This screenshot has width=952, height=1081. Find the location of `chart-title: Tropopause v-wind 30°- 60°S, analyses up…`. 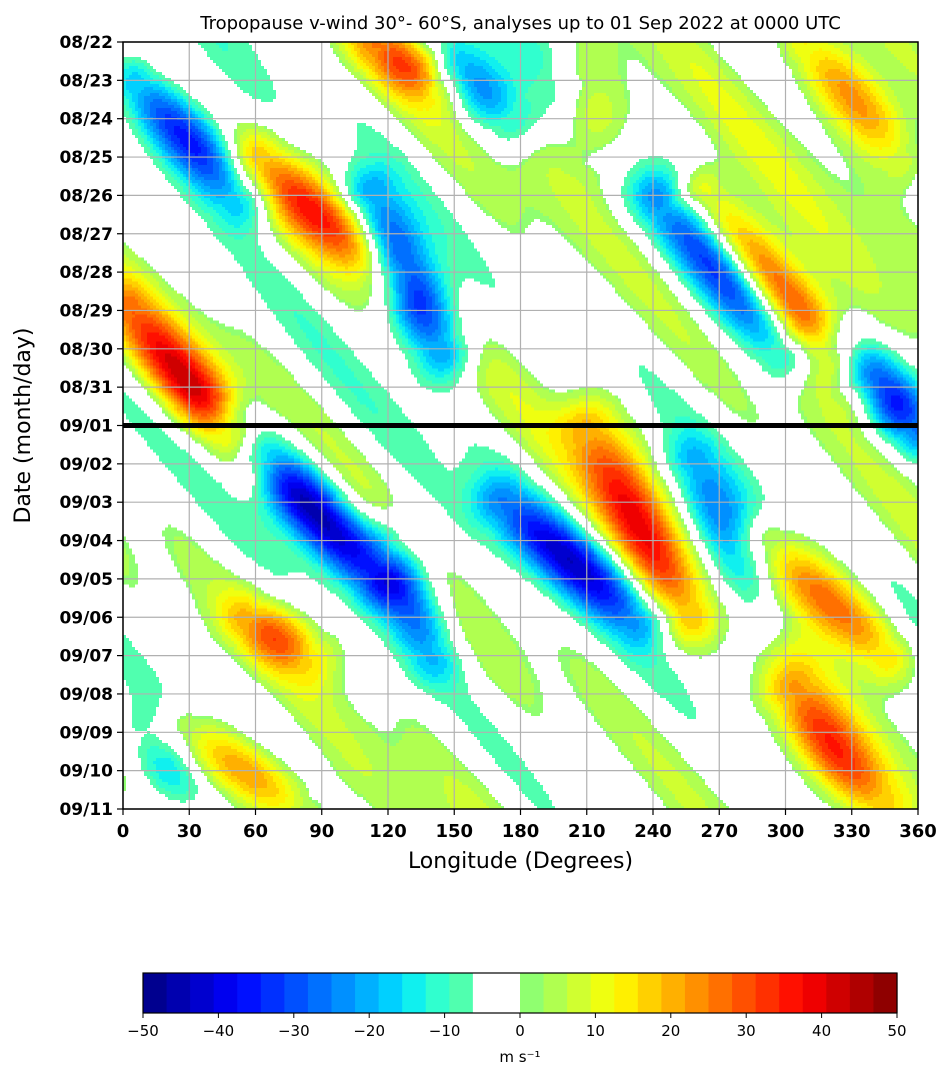

chart-title: Tropopause v-wind 30°- 60°S, analyses up… is located at coordinates (520, 23).